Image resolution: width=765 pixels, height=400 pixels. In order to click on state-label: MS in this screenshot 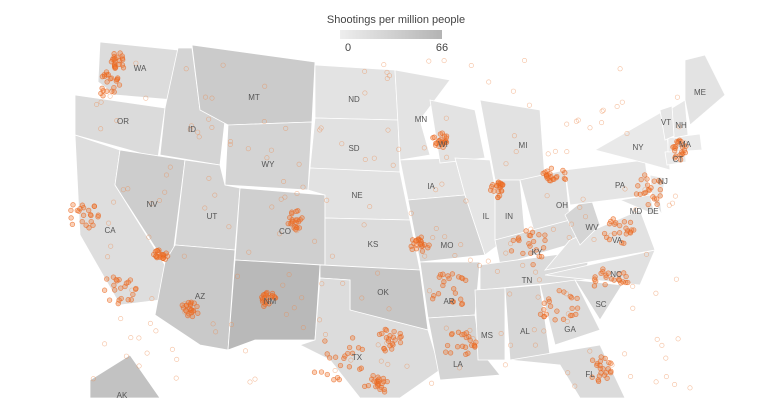, I will do `click(487, 335)`.